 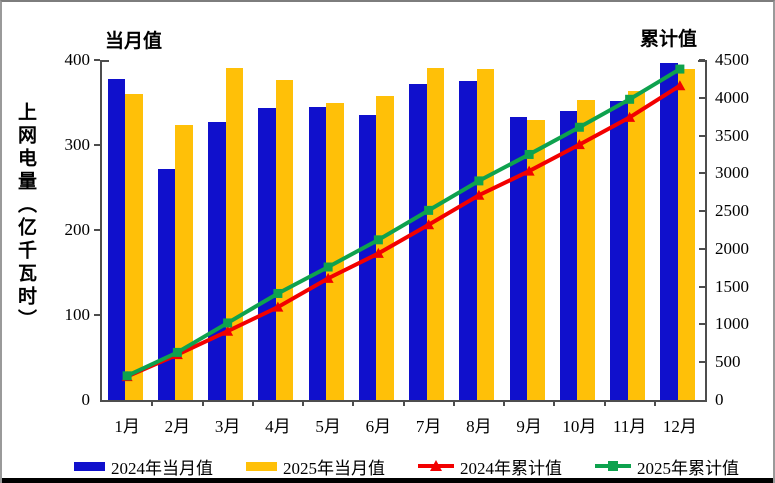 What do you see at coordinates (77, 229) in the screenshot?
I see `left-axis-tick-label: 200` at bounding box center [77, 229].